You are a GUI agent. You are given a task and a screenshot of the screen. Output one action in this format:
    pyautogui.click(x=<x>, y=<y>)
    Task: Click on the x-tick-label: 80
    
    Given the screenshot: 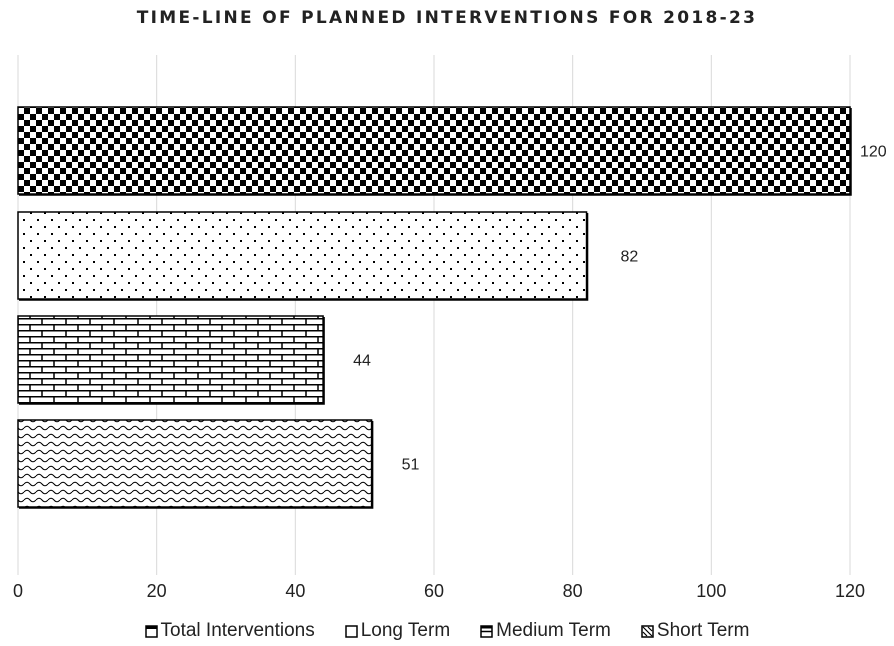 What is the action you would take?
    pyautogui.click(x=573, y=591)
    